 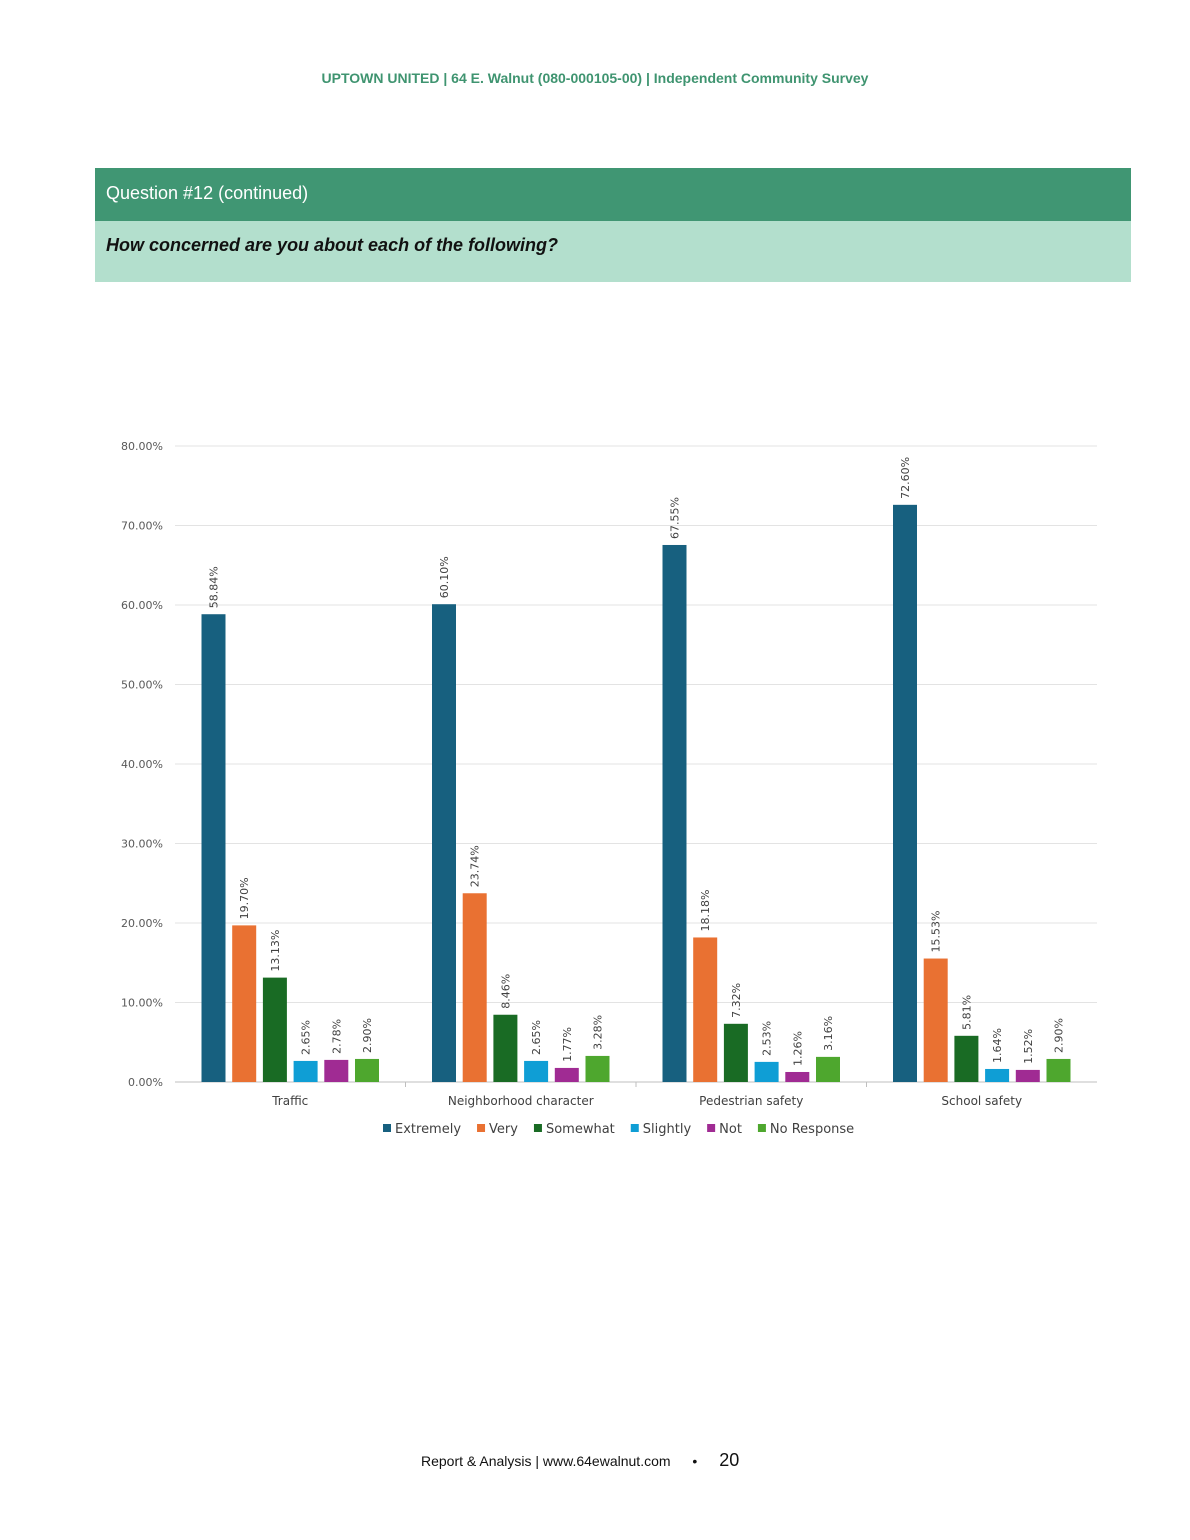 What do you see at coordinates (705, 911) in the screenshot?
I see `data-label: 18.18%` at bounding box center [705, 911].